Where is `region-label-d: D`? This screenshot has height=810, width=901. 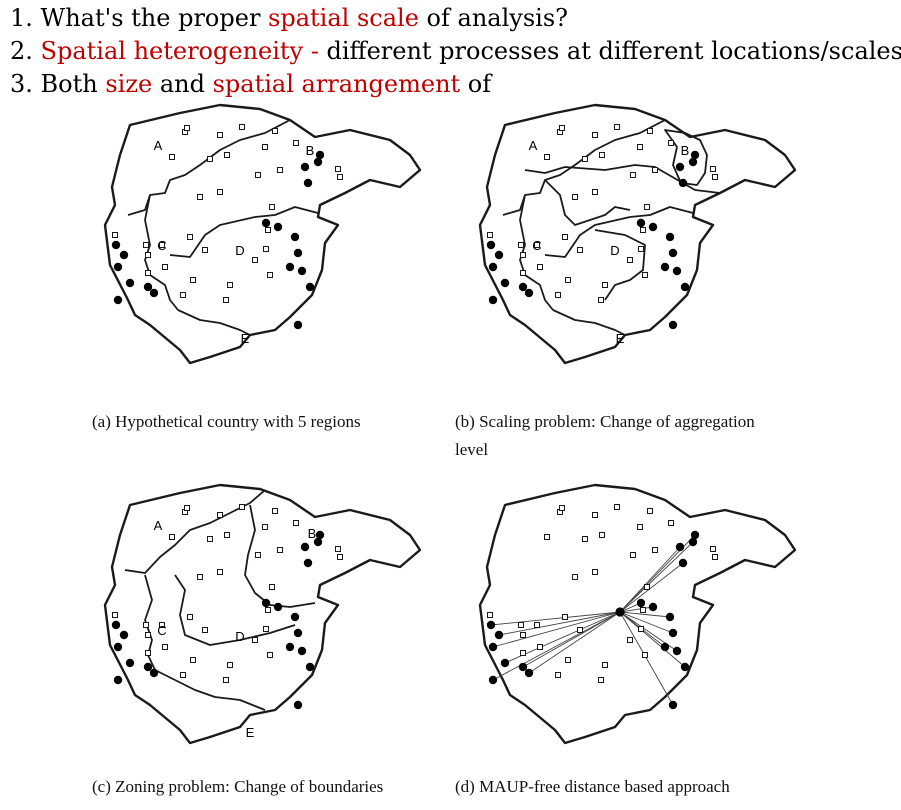 region-label-d: D is located at coordinates (239, 636).